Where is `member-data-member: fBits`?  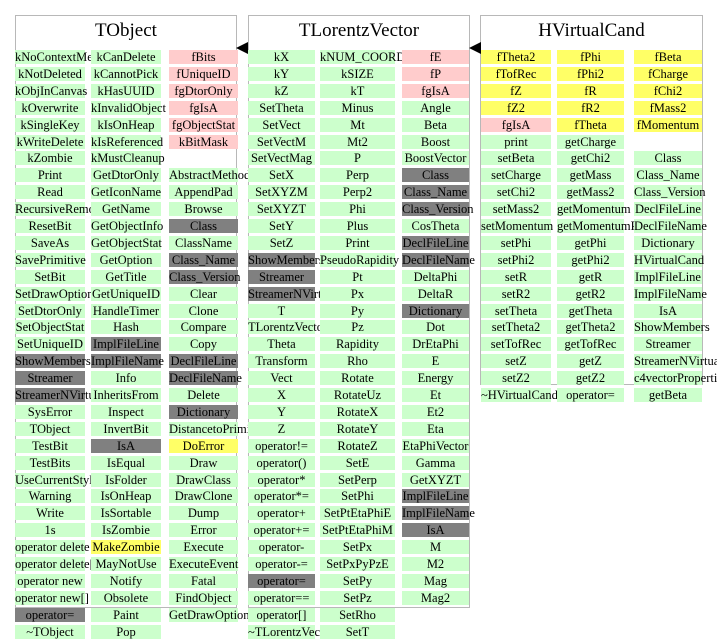 member-data-member: fBits is located at coordinates (203, 57).